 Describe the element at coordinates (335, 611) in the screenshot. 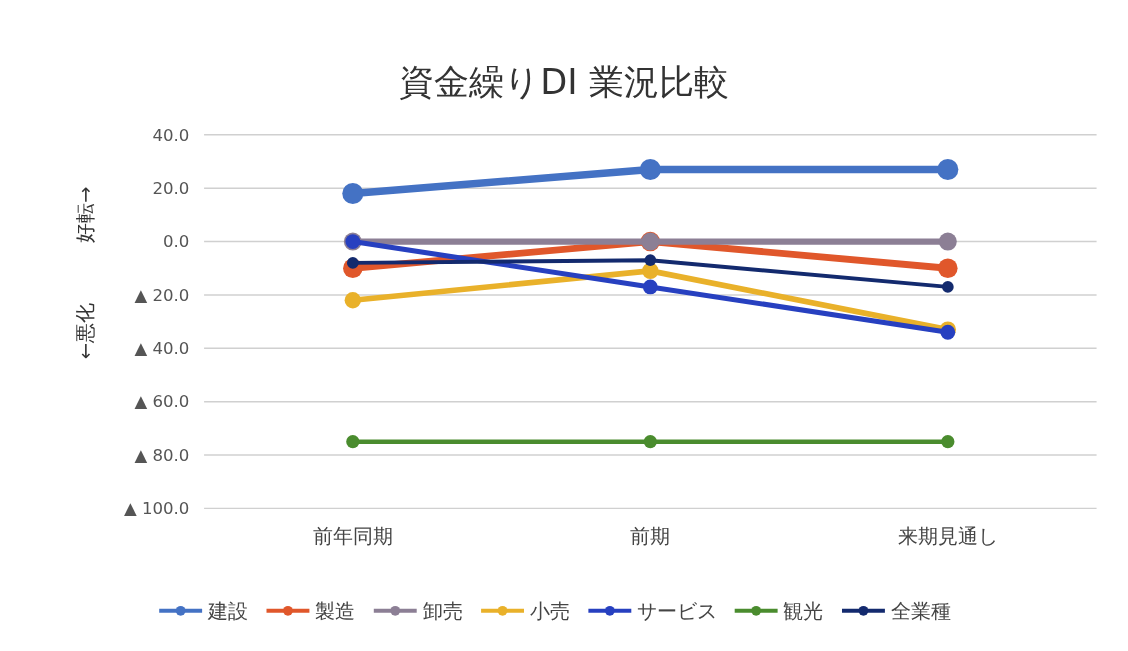

I see `legend-label: 製造` at that location.